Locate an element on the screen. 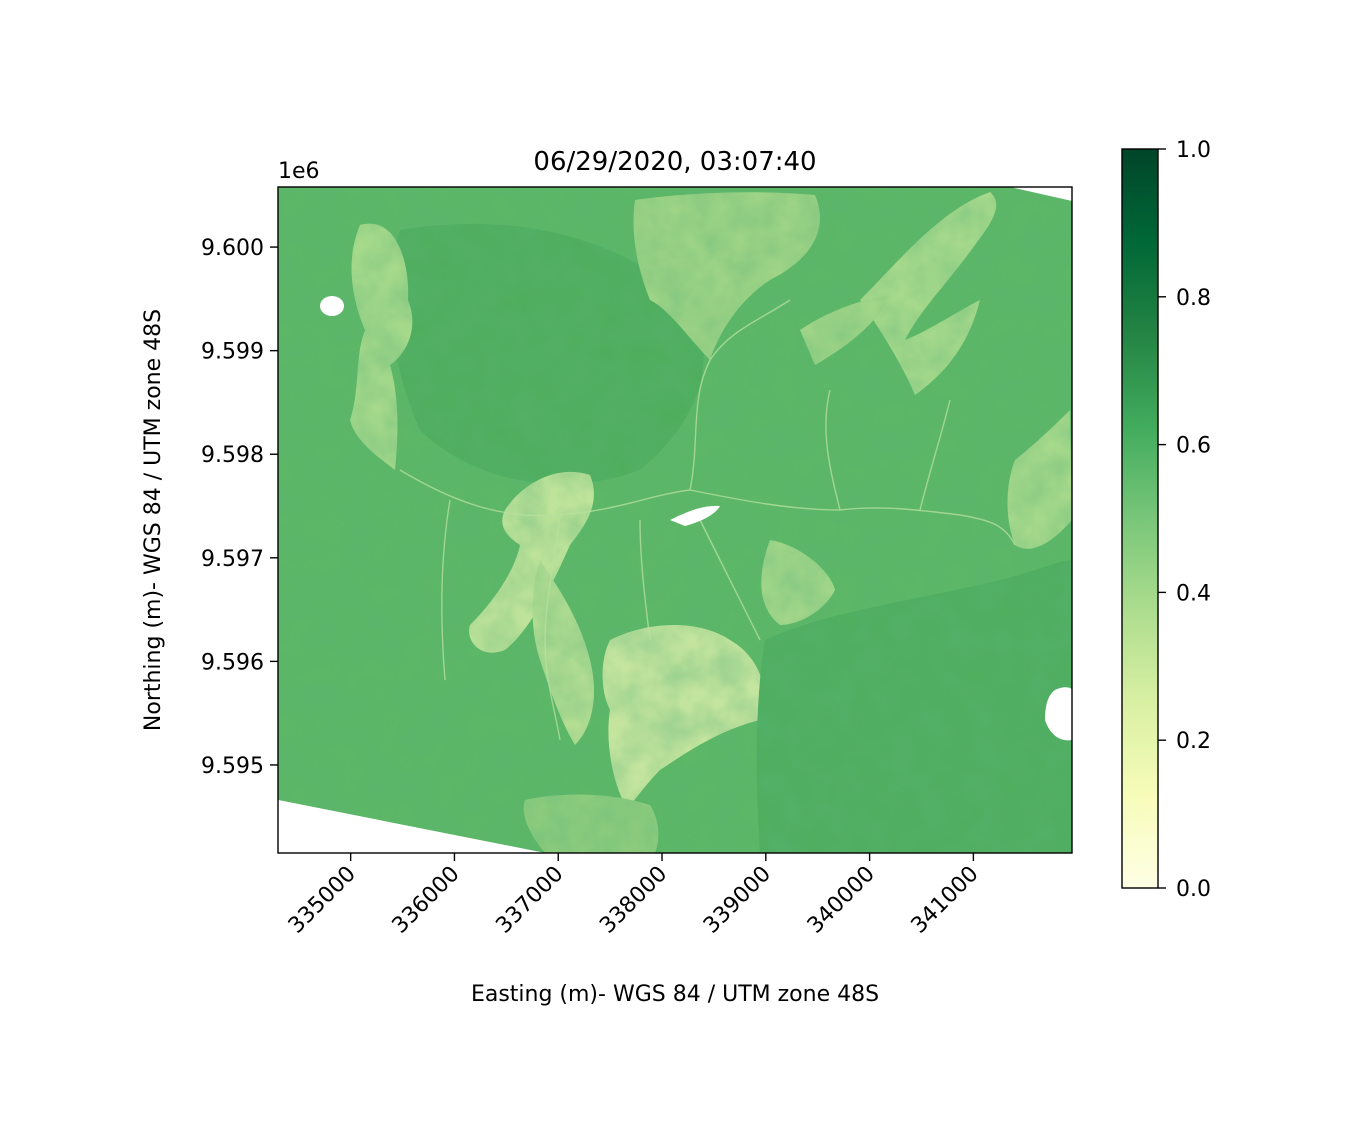 This screenshot has width=1362, height=1147. x-axis-label: Easting (m)- WGS 84 / UTM zone 48S is located at coordinates (675, 994).